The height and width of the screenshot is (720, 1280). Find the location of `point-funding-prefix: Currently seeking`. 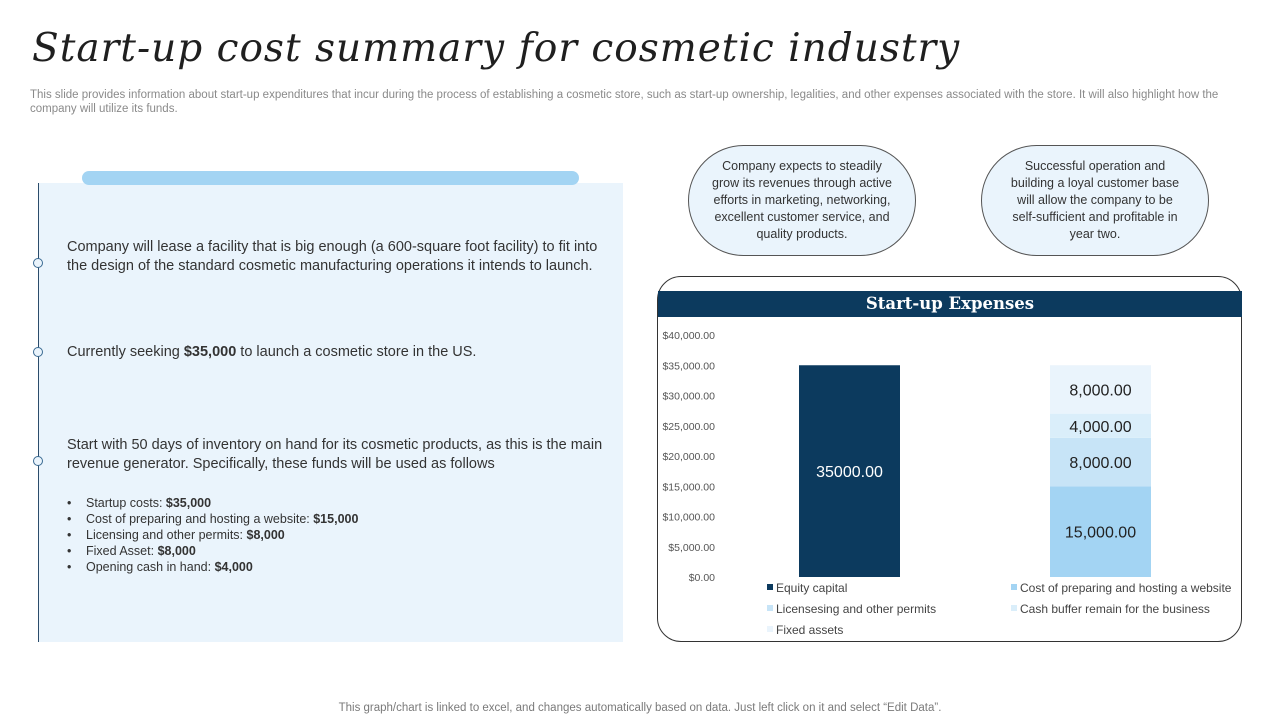

point-funding-prefix: Currently seeking is located at coordinates (125, 352).